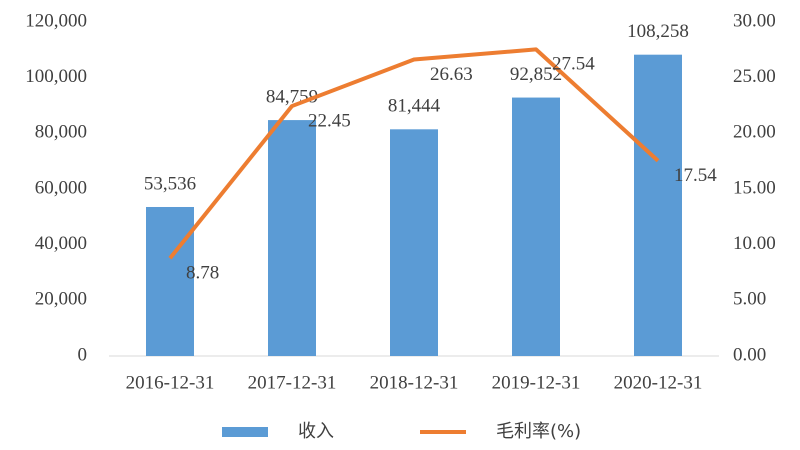 This screenshot has width=800, height=450. What do you see at coordinates (754, 76) in the screenshot?
I see `y2-tick-label: 25.00` at bounding box center [754, 76].